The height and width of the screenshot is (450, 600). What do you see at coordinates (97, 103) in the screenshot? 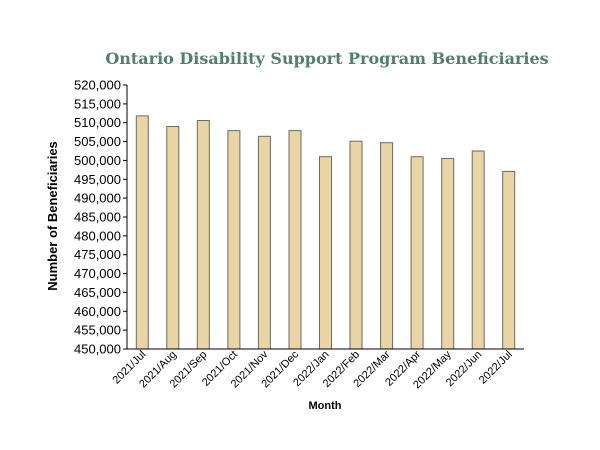
I see `y-tick-label: 515,000` at bounding box center [97, 103].